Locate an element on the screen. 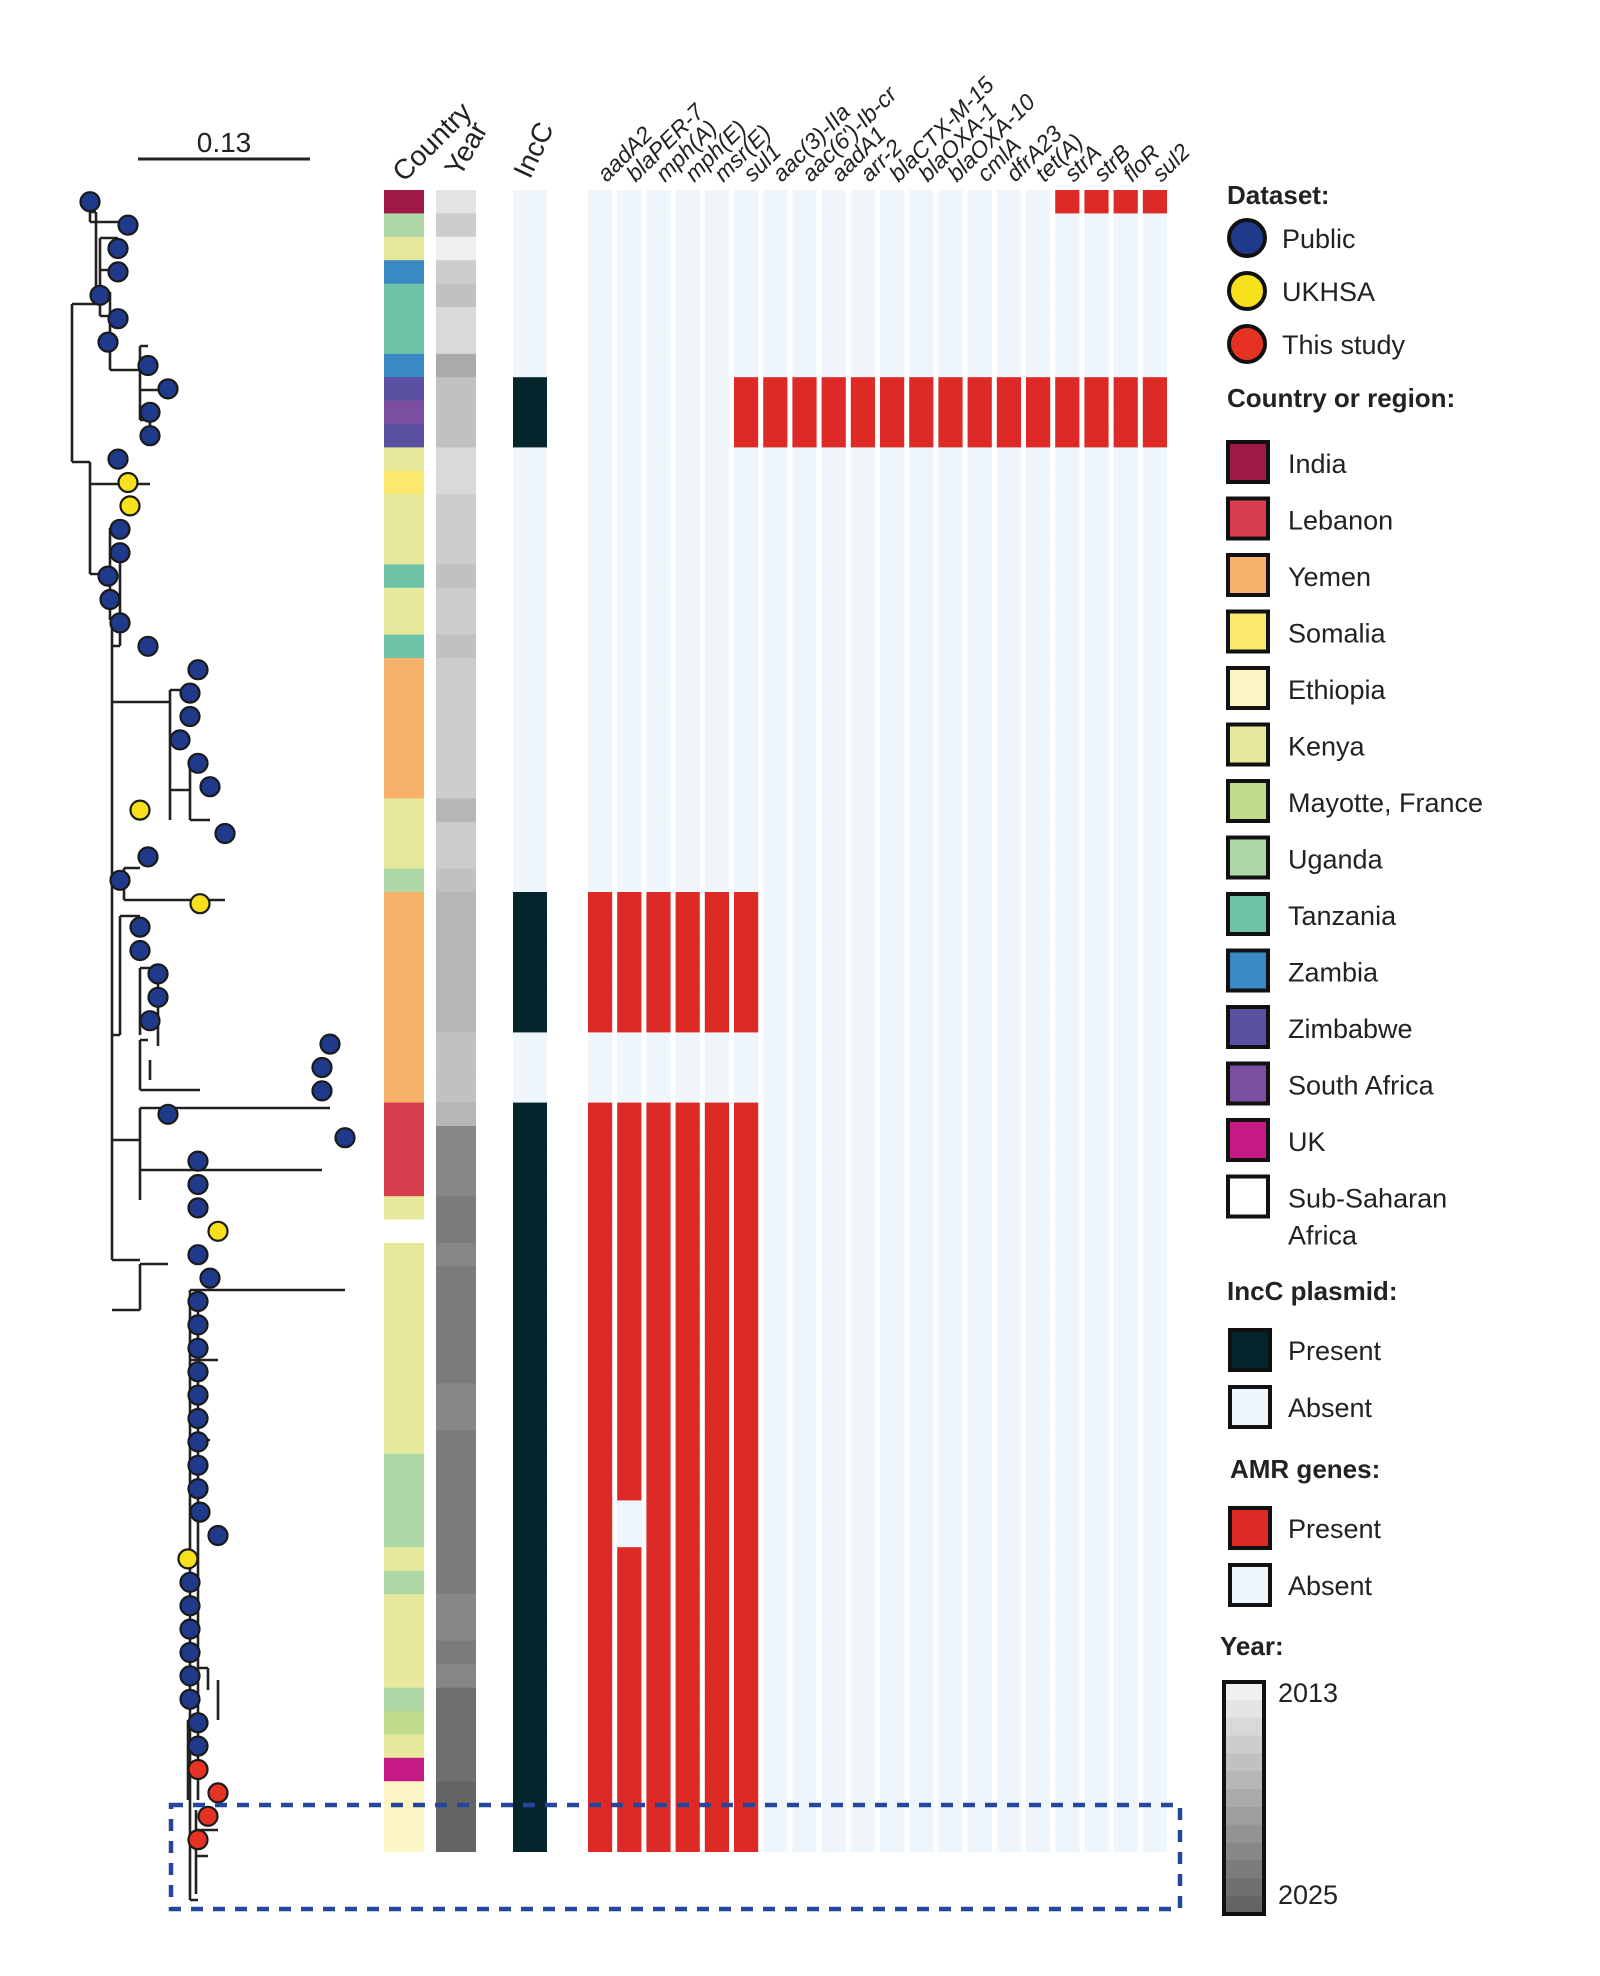 The width and height of the screenshot is (1600, 1976). legend-dataset-swatch is located at coordinates (1247, 238).